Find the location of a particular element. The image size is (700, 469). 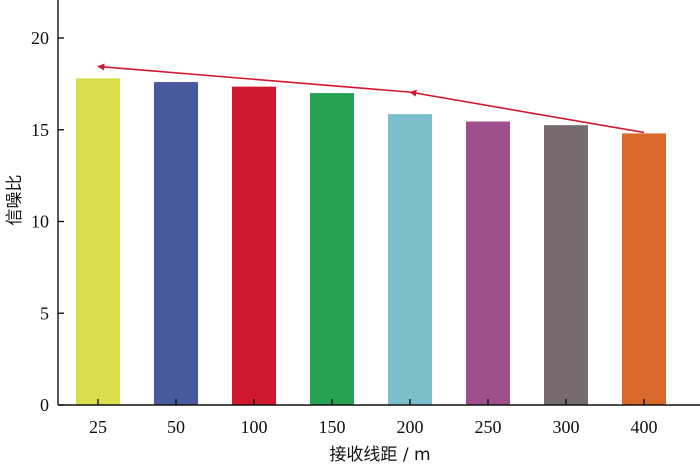

x-tick-label: 250 is located at coordinates (488, 427).